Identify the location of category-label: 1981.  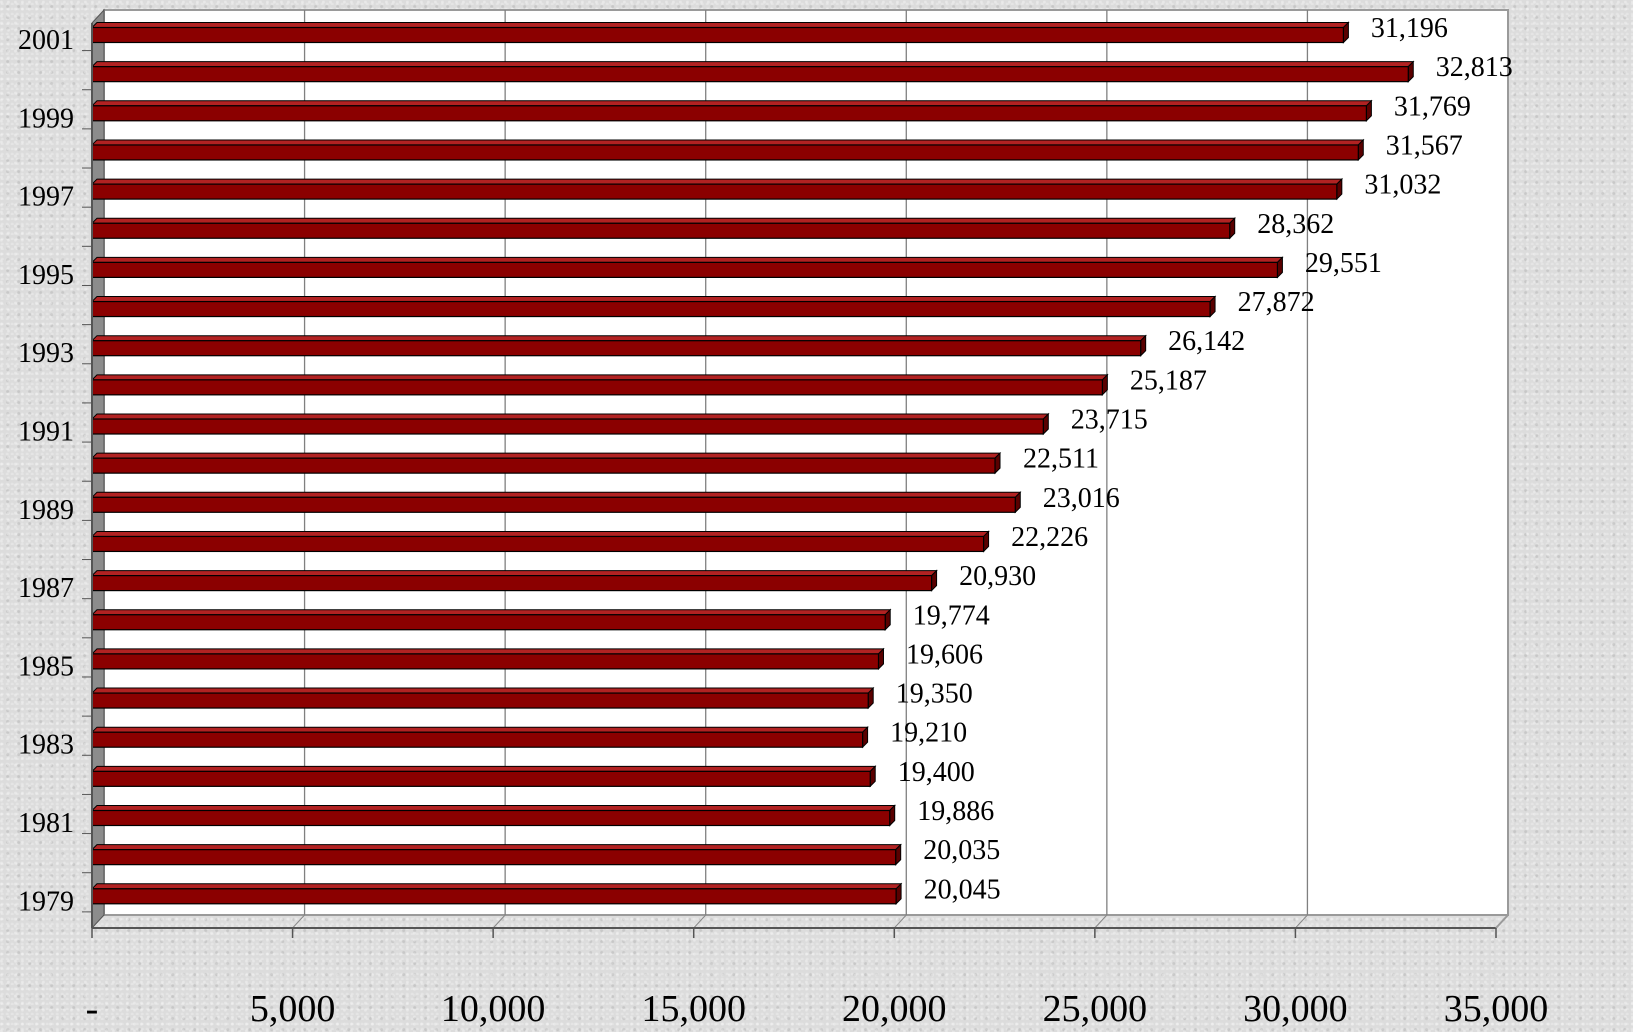
(46, 823).